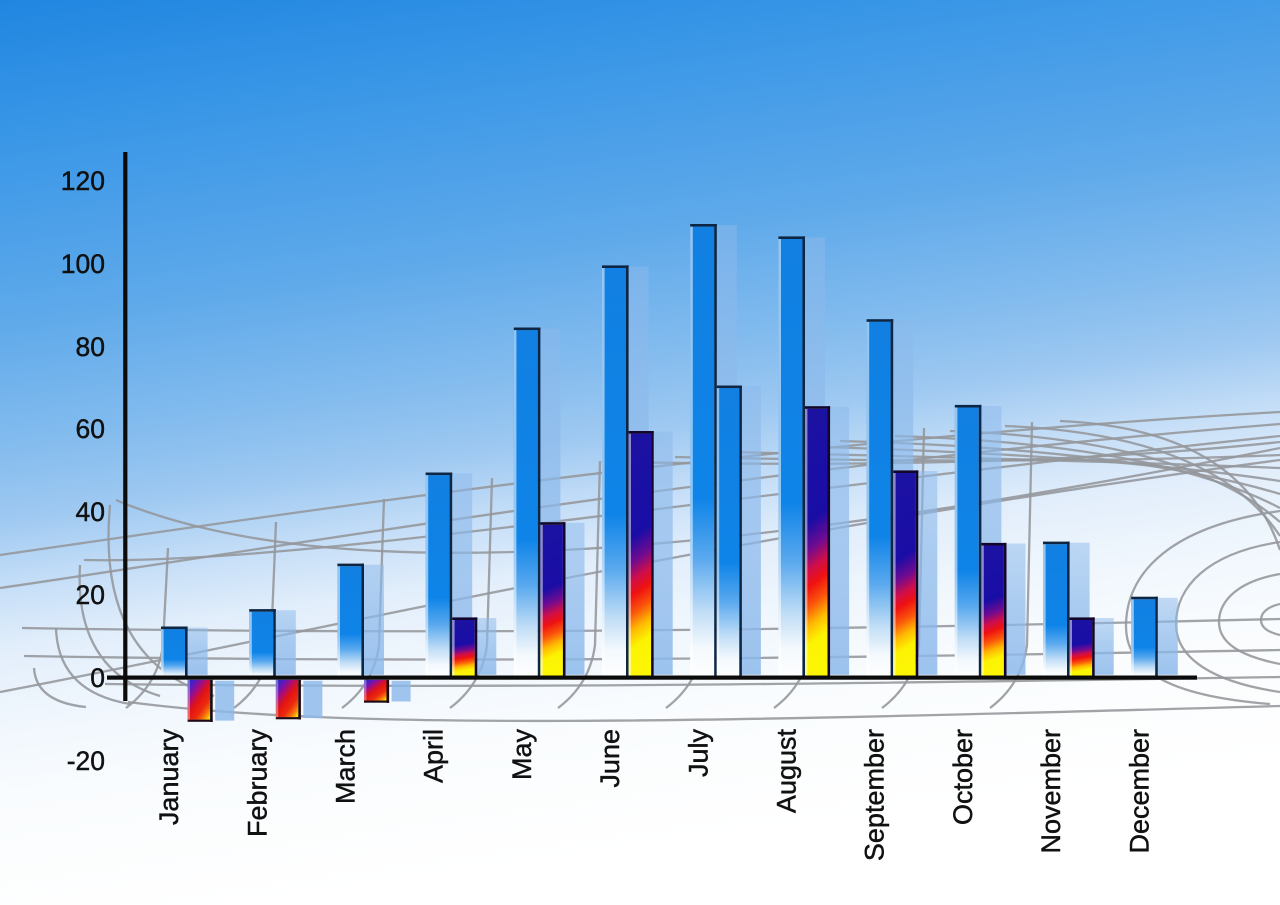  What do you see at coordinates (90, 429) in the screenshot?
I see `svg-text: 60` at bounding box center [90, 429].